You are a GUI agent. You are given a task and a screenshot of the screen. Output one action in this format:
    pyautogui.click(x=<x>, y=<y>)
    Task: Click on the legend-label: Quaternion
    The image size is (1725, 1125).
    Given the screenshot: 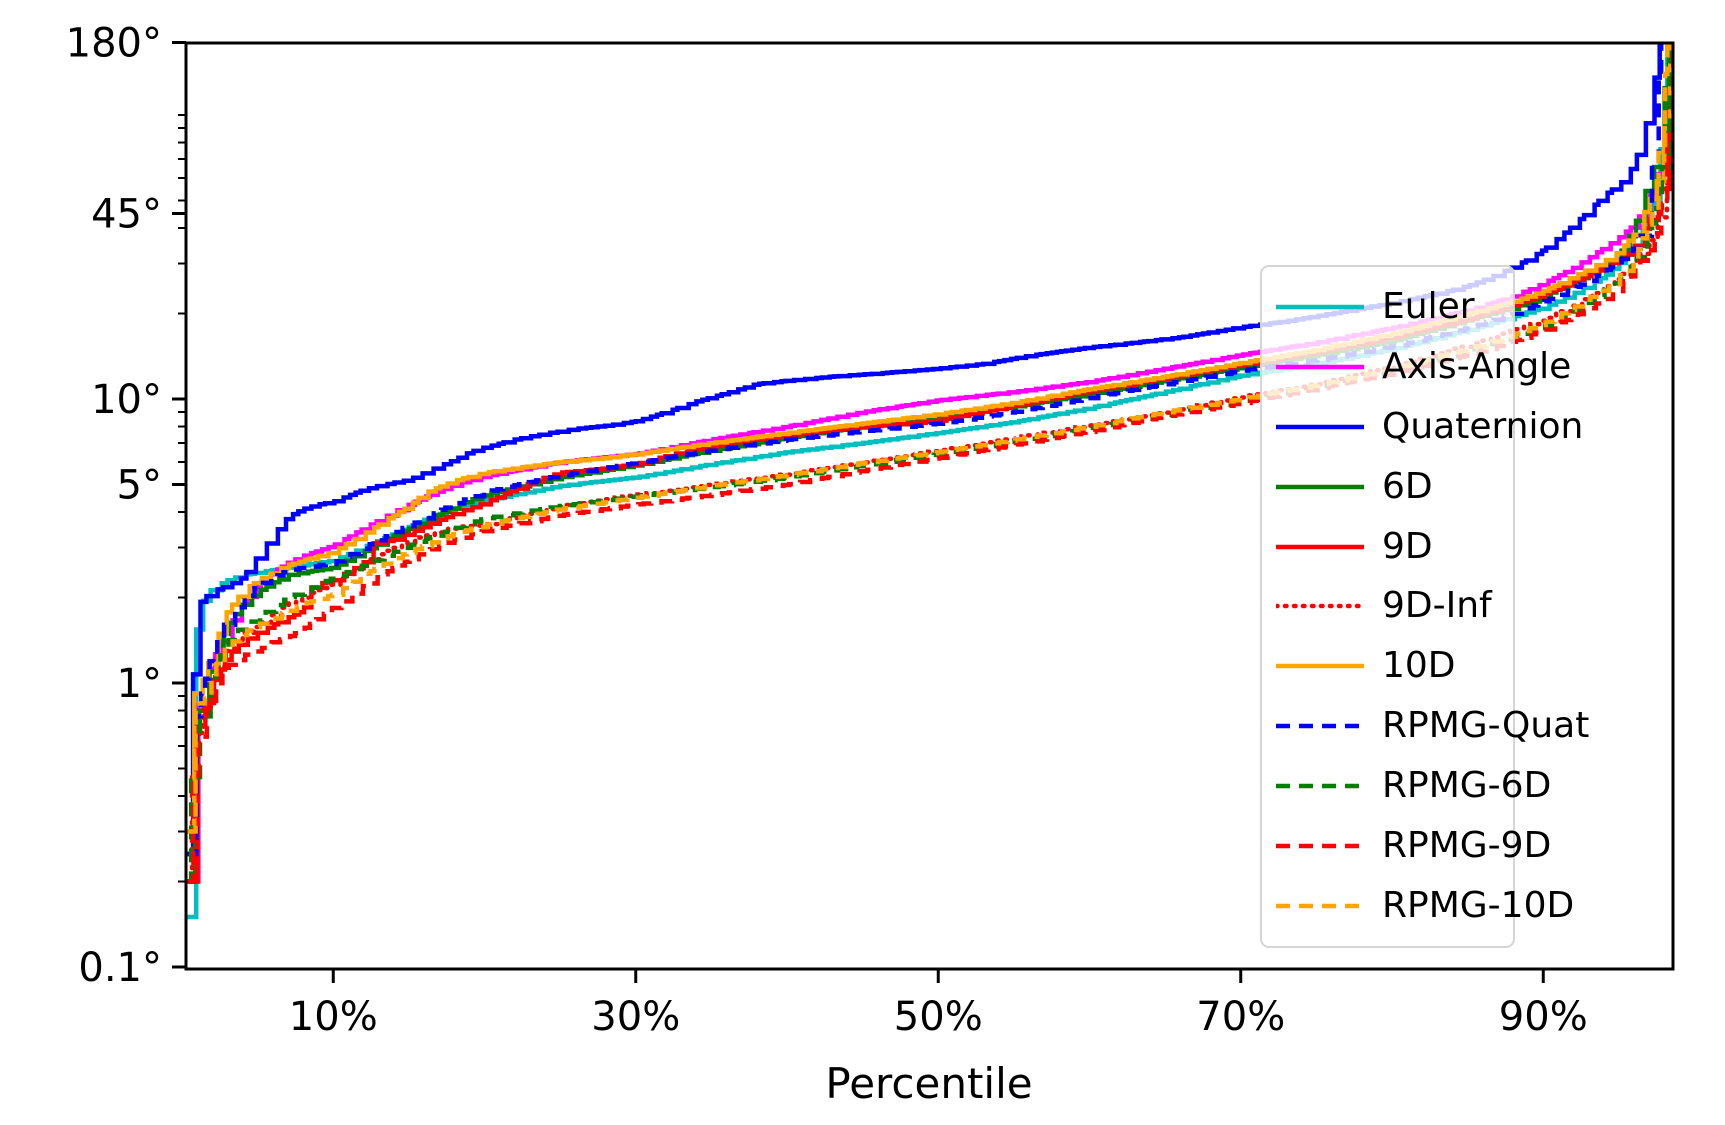 What is the action you would take?
    pyautogui.click(x=1483, y=426)
    